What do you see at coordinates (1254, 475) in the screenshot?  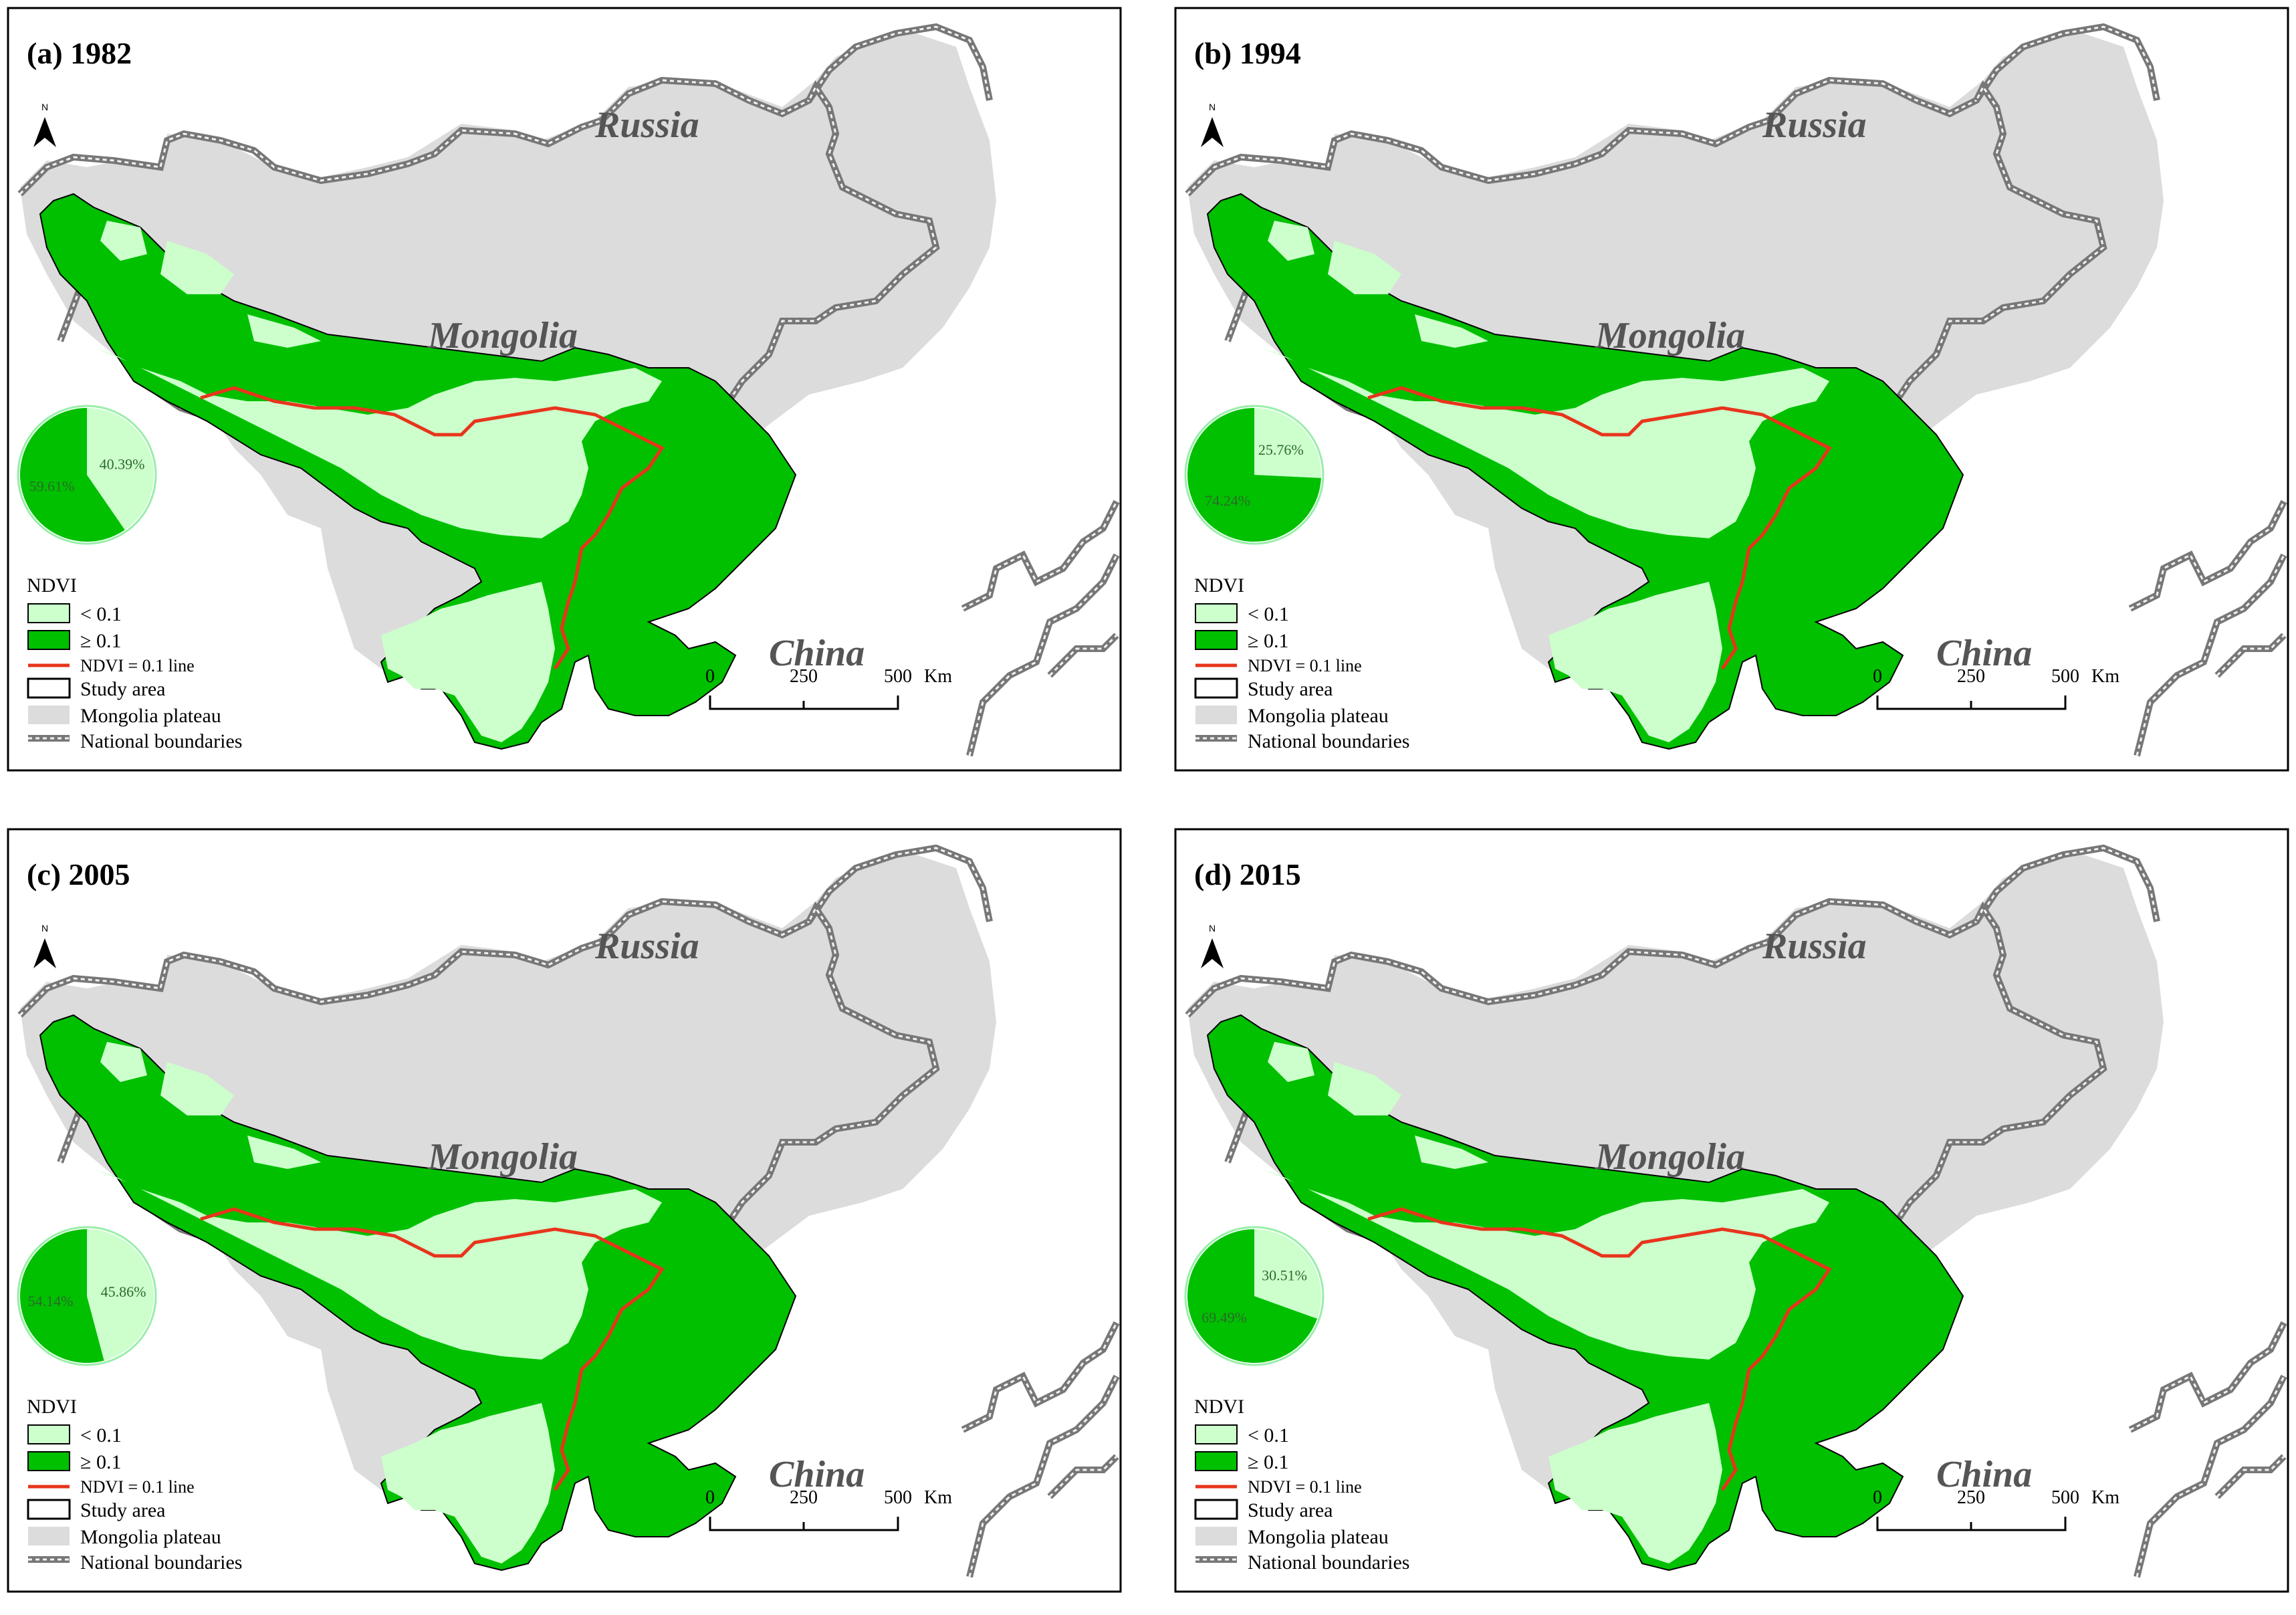 I see `pie-chart: 25.76% 74.24%` at bounding box center [1254, 475].